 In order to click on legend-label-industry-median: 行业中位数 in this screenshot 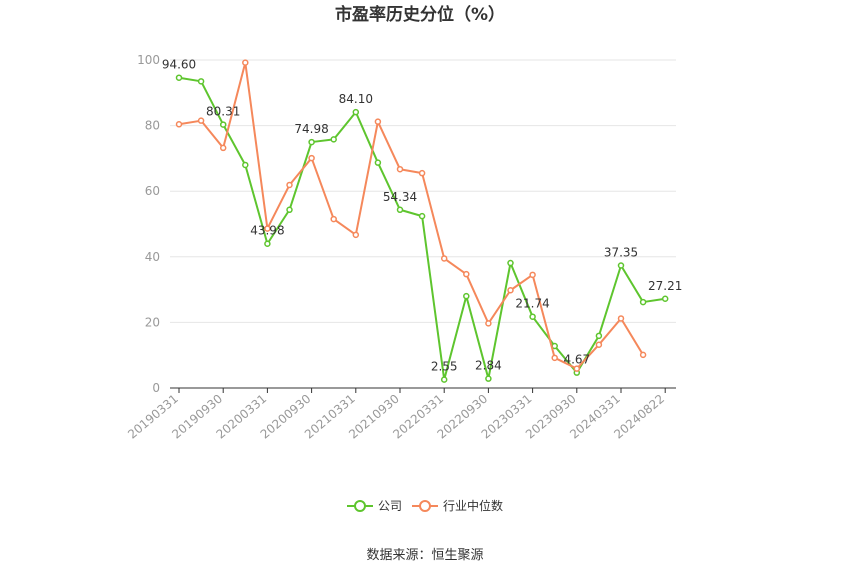, I will do `click(473, 505)`.